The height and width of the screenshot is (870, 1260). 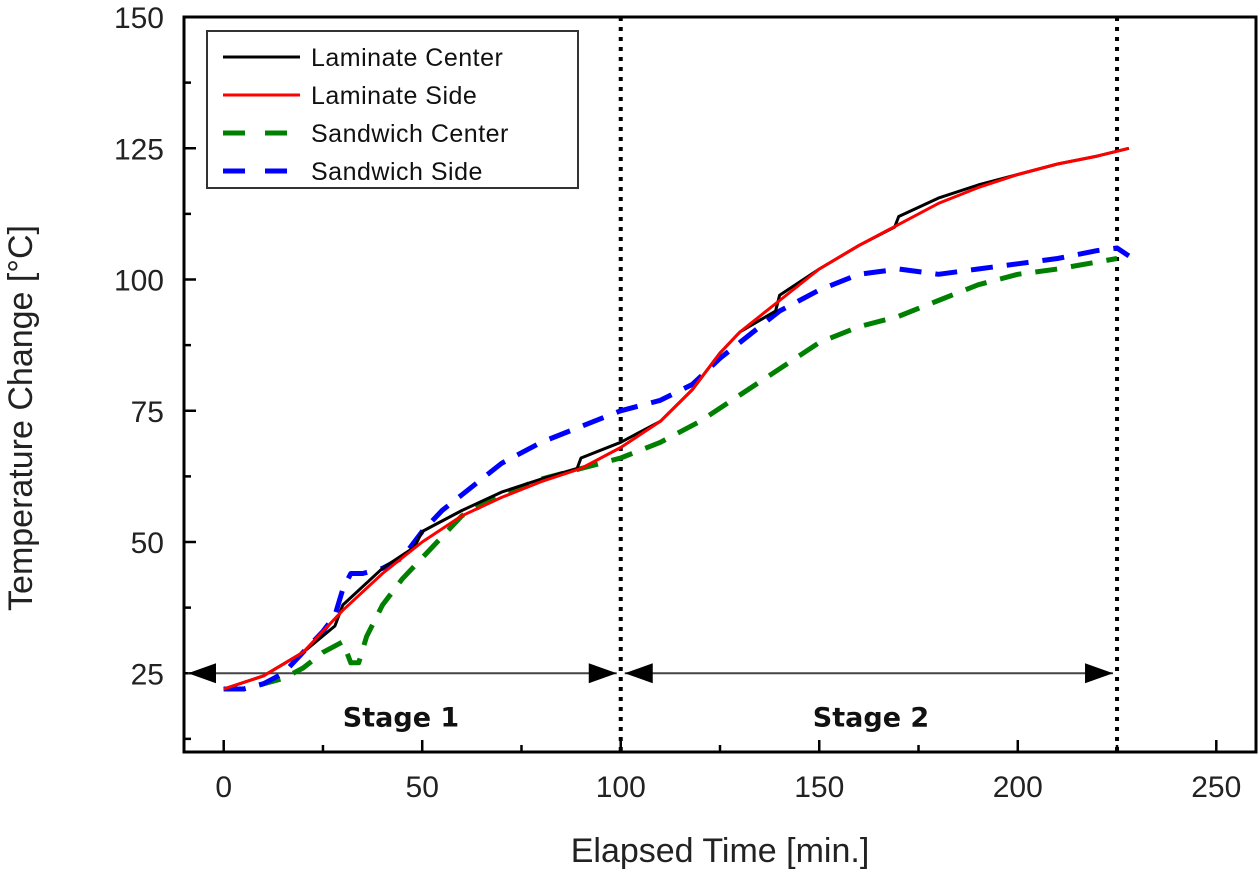 What do you see at coordinates (139, 18) in the screenshot?
I see `y-tick-label: 150` at bounding box center [139, 18].